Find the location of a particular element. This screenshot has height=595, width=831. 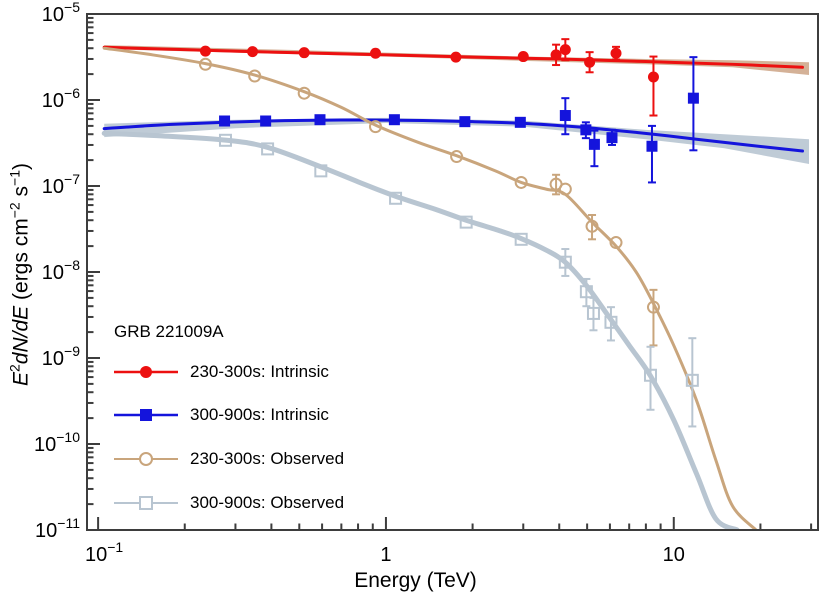

legend-entry-300-900s-observed: 300-900s: Observed is located at coordinates (228, 503).